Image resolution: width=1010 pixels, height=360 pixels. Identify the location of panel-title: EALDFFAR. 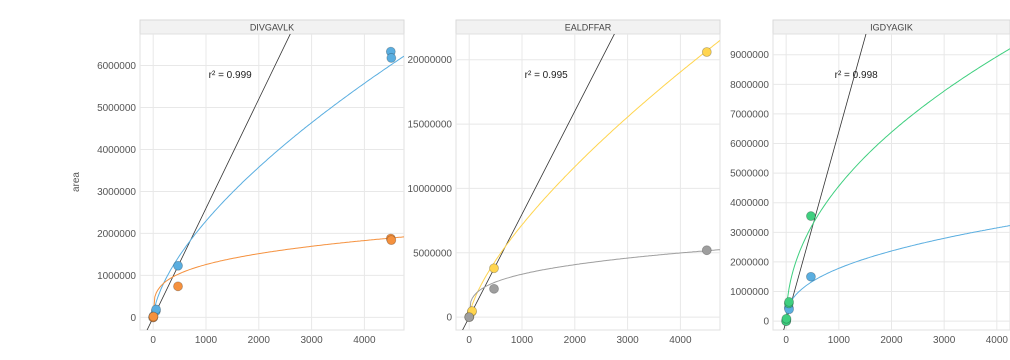
(588, 28).